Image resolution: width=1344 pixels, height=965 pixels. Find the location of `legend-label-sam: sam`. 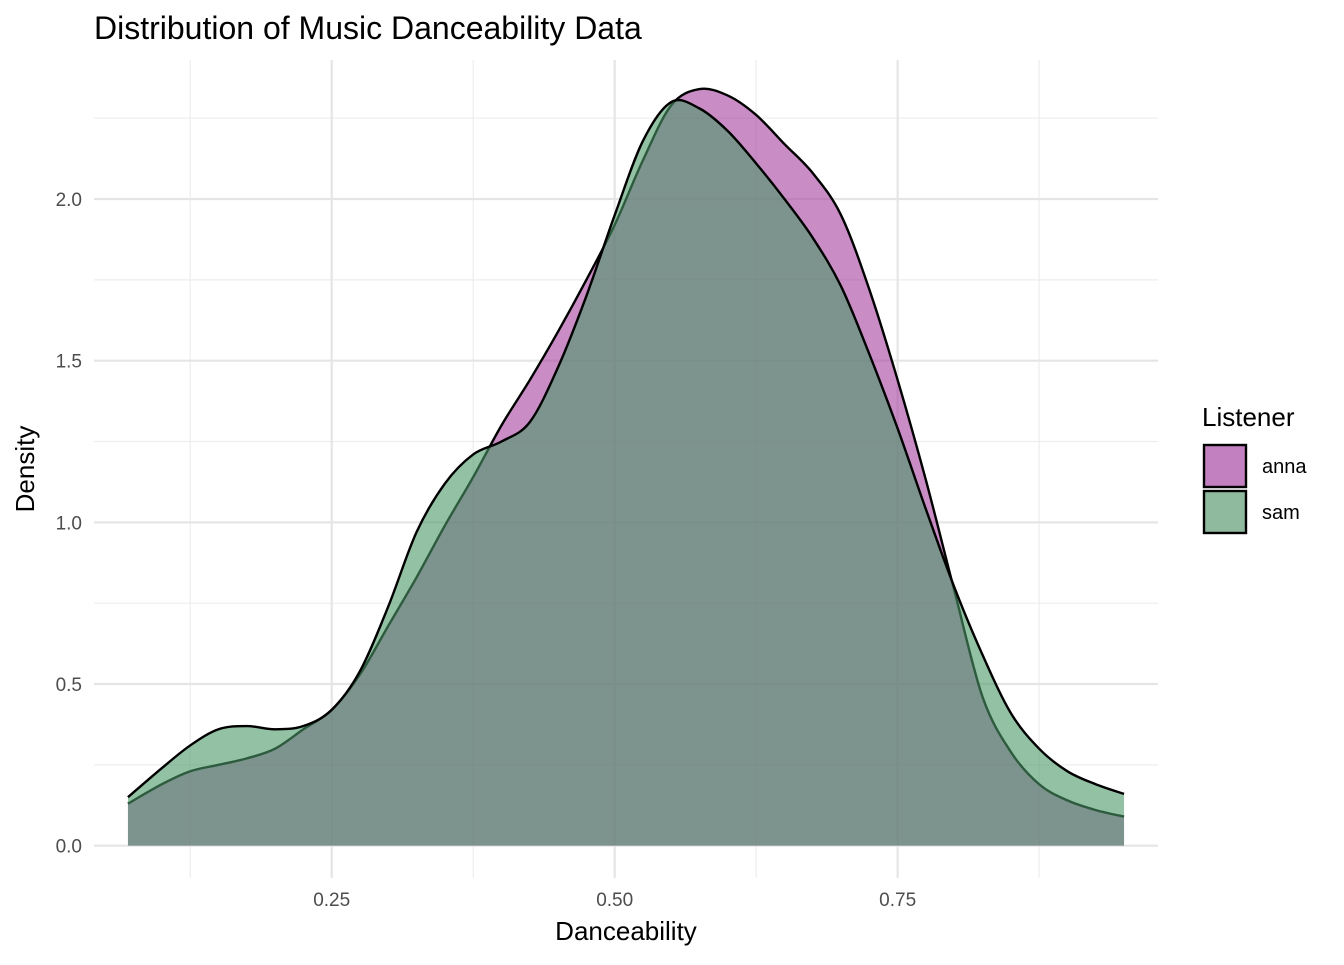

legend-label-sam: sam is located at coordinates (1281, 513).